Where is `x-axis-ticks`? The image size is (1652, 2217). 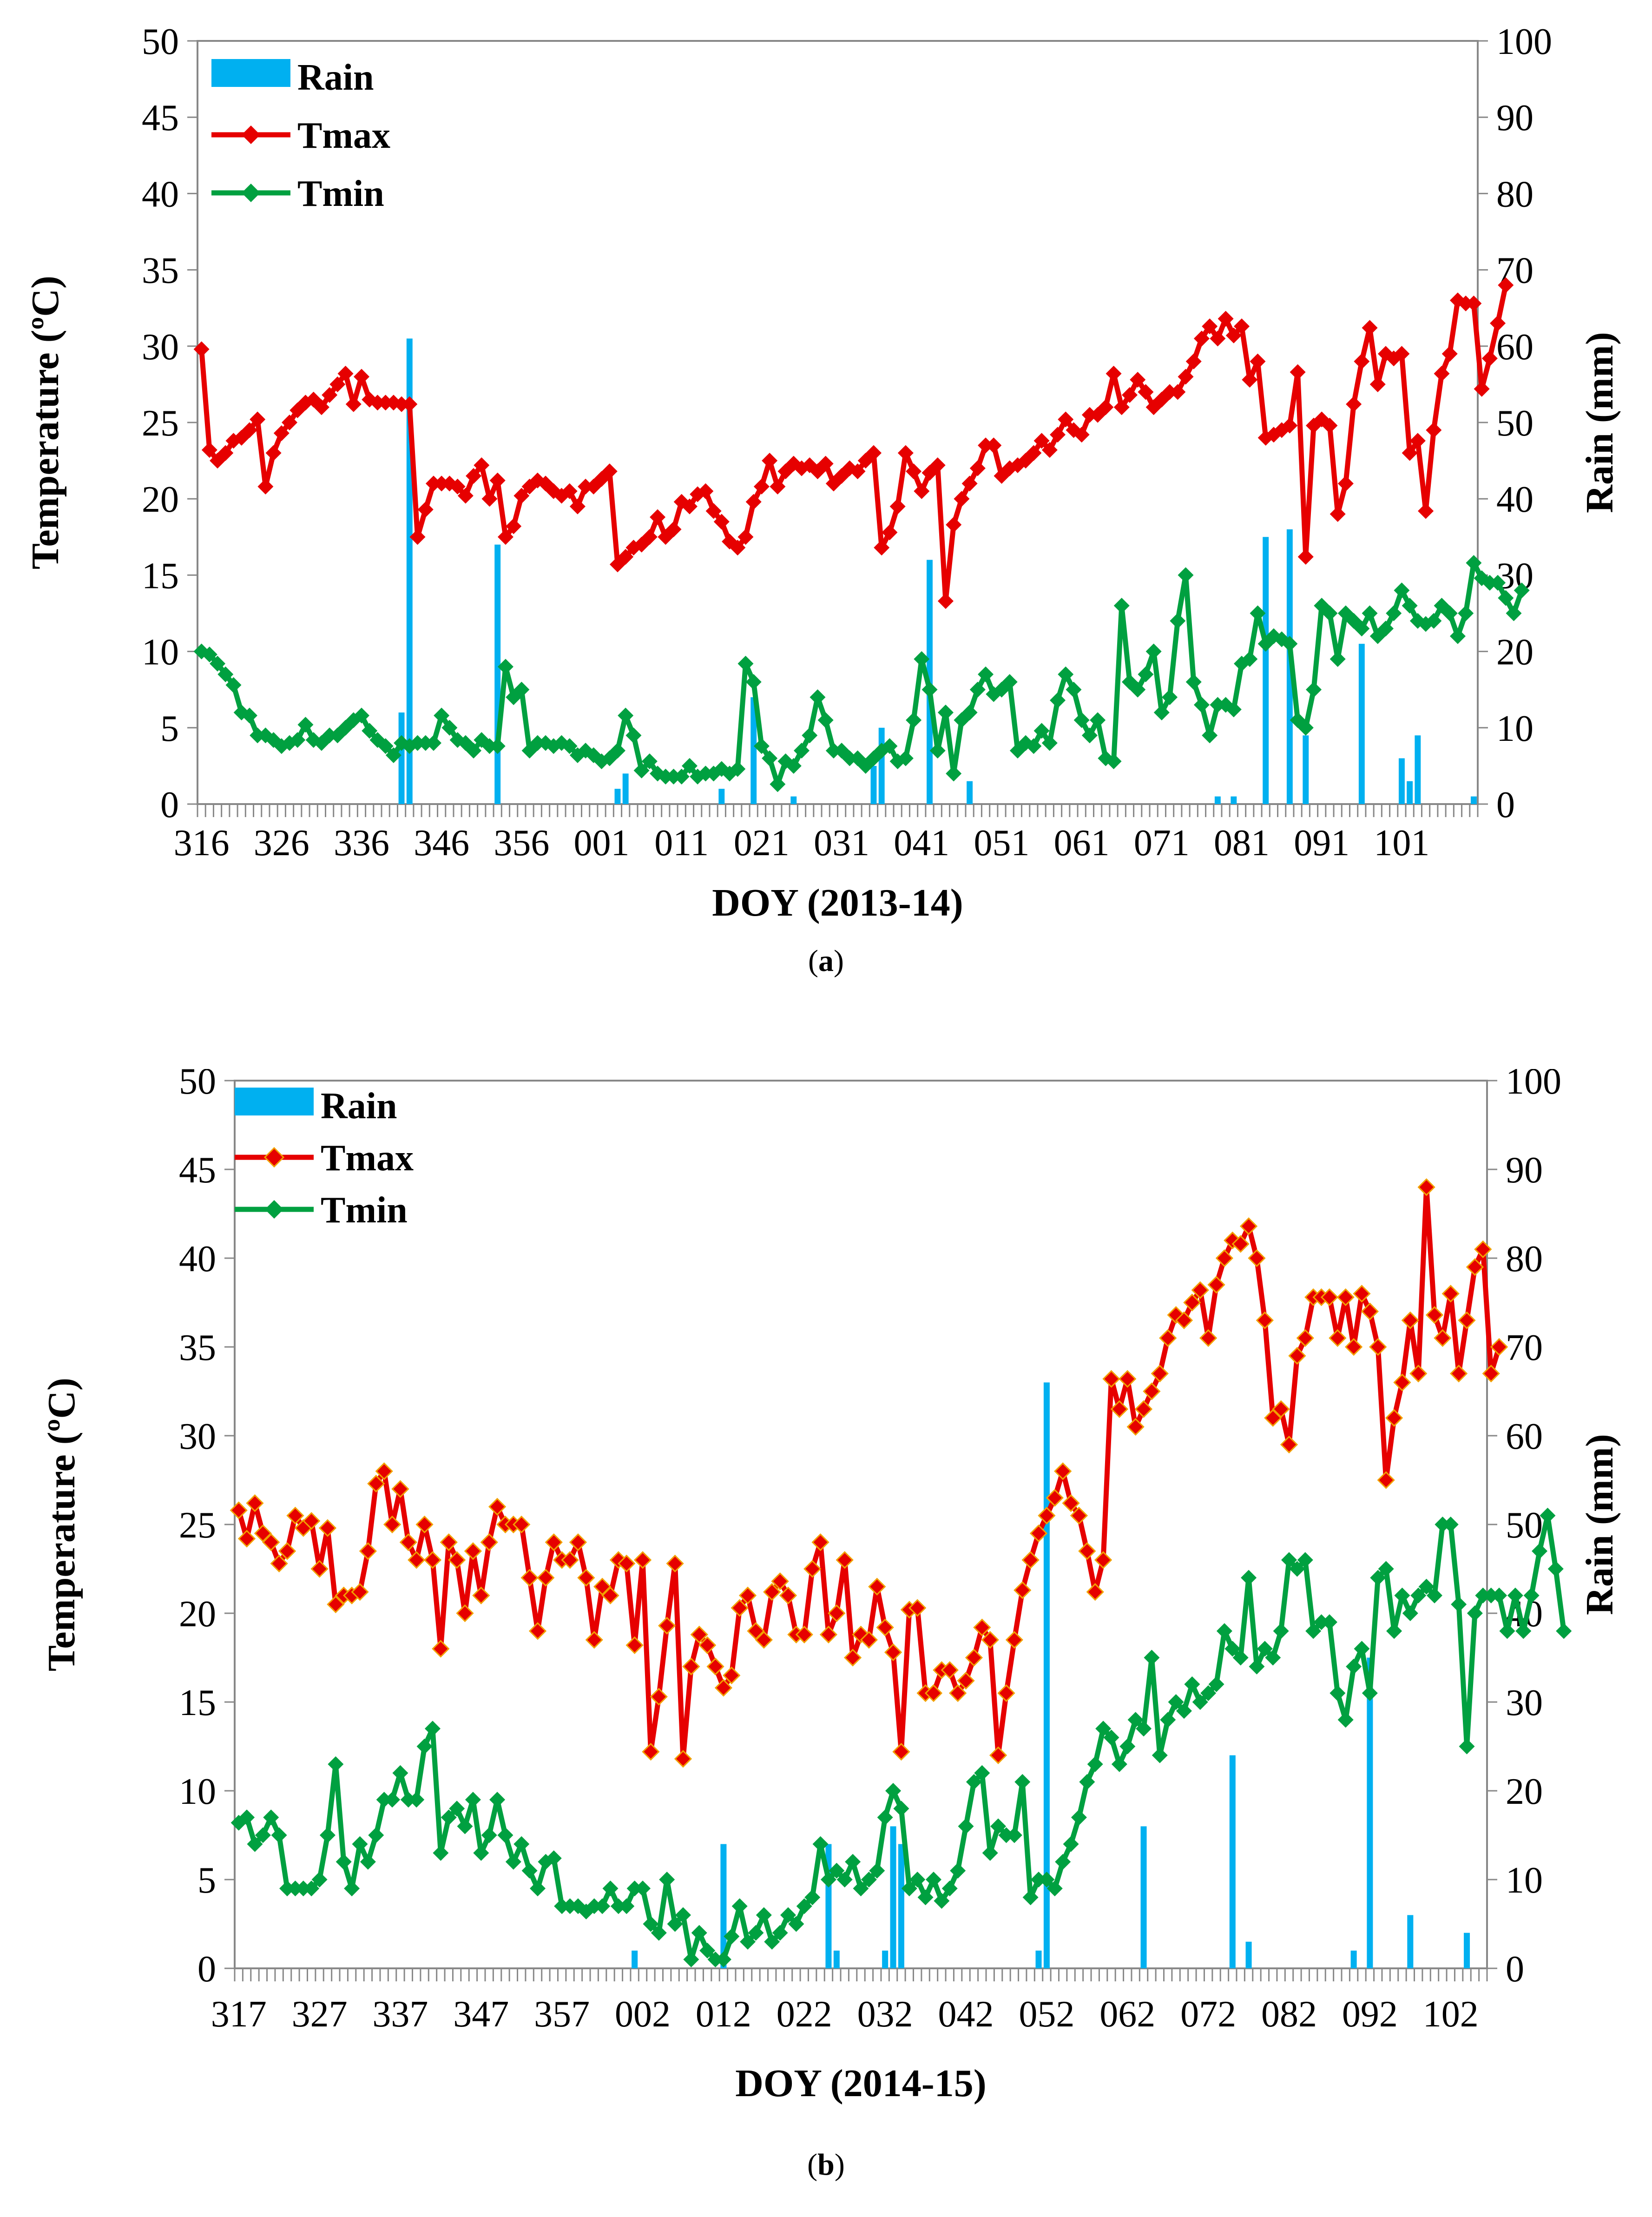
x-axis-ticks is located at coordinates (861, 1974).